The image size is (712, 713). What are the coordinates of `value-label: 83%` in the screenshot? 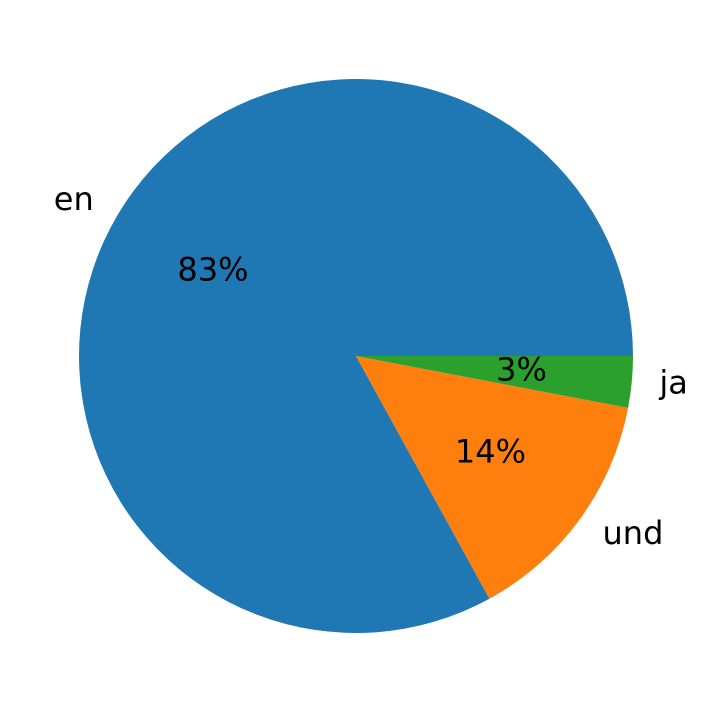 It's located at (212, 269).